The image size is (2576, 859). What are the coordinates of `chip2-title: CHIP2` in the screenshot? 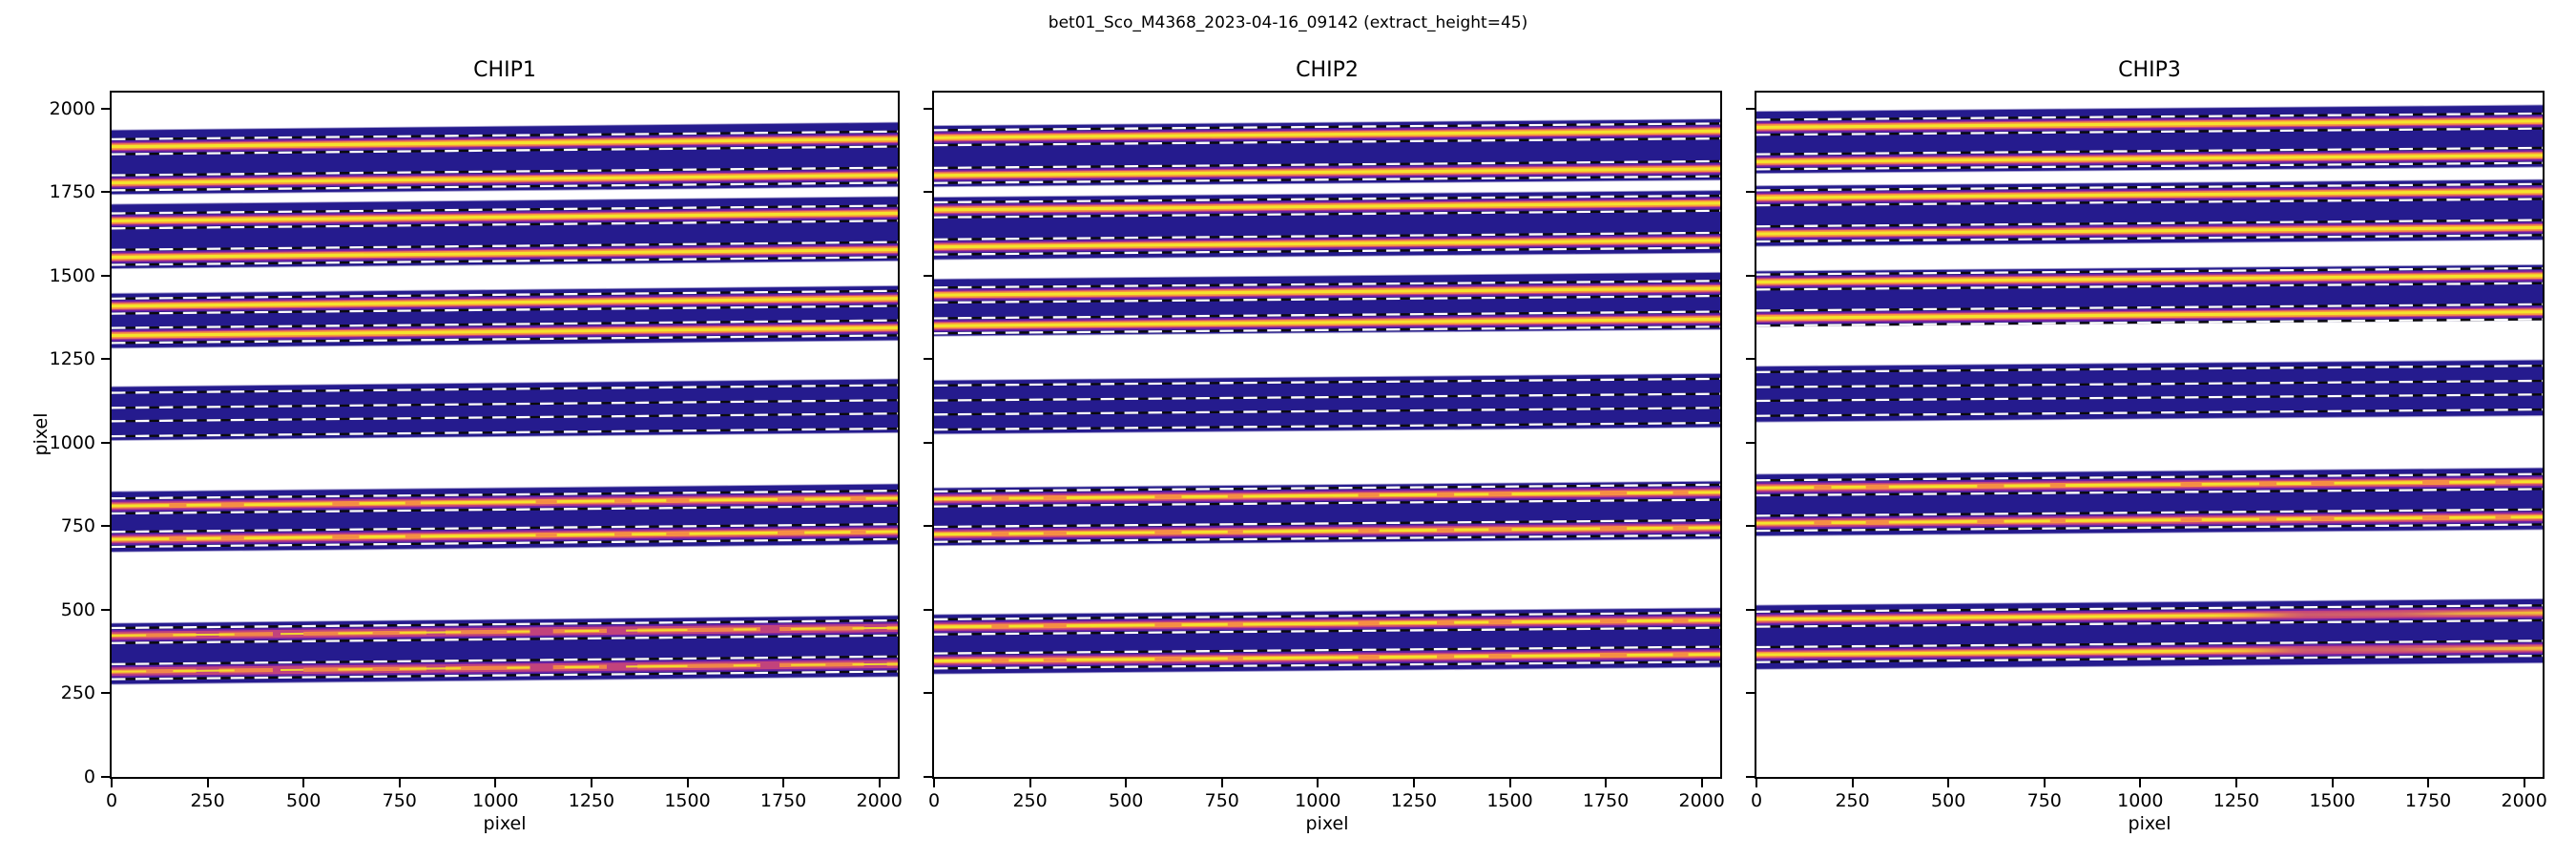 It's located at (1327, 70).